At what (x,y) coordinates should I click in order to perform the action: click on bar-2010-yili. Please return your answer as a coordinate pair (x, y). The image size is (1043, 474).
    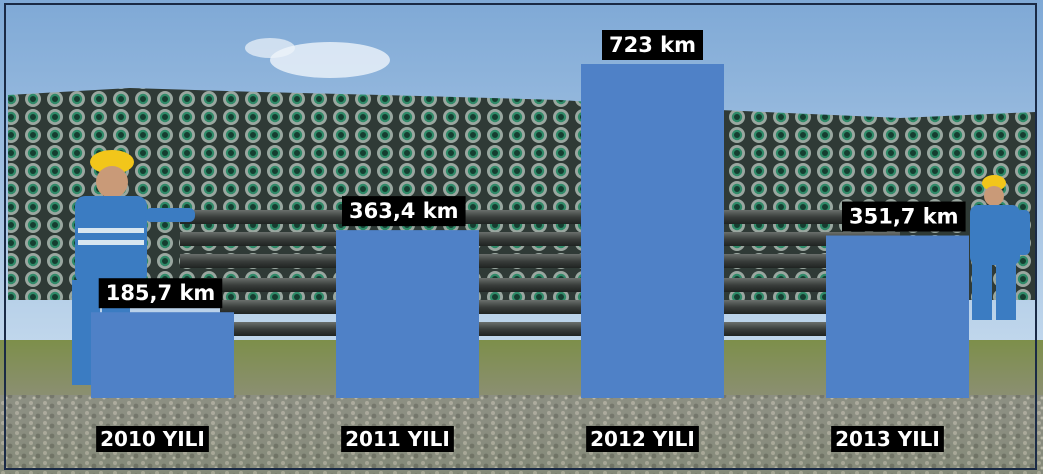
    Looking at the image, I should click on (162, 355).